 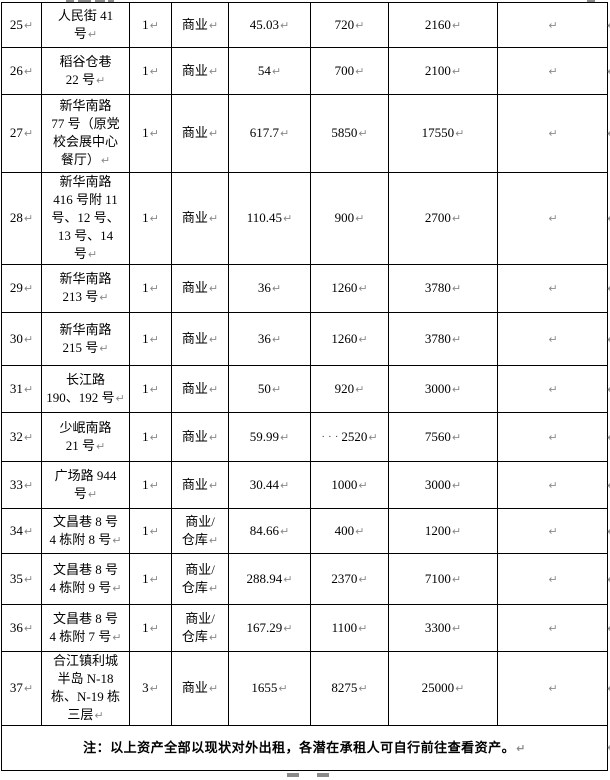 What do you see at coordinates (269, 628) in the screenshot?
I see `cell-area: 167.29↵` at bounding box center [269, 628].